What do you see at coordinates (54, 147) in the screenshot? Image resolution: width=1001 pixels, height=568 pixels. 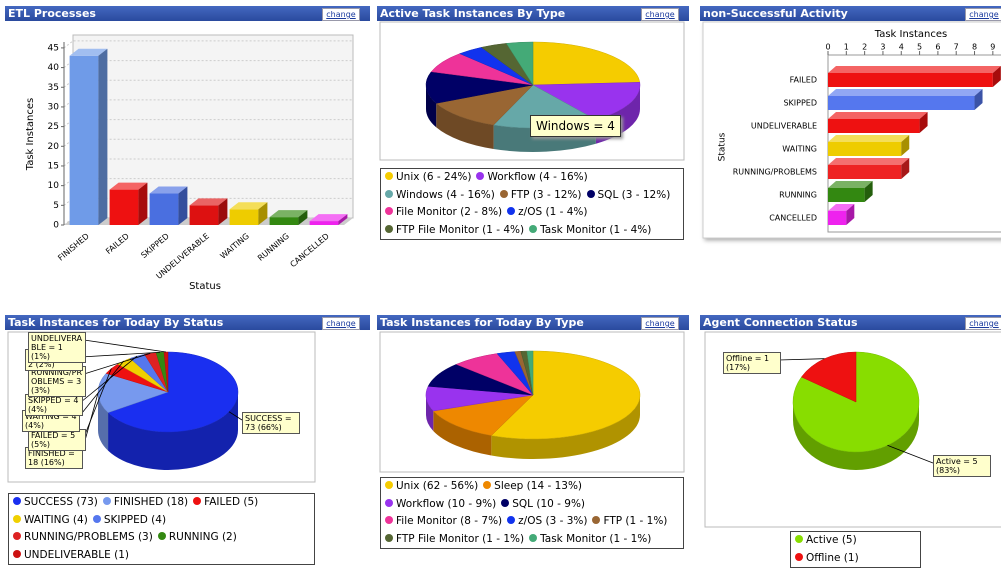 I see `y-tick-label: 20` at bounding box center [54, 147].